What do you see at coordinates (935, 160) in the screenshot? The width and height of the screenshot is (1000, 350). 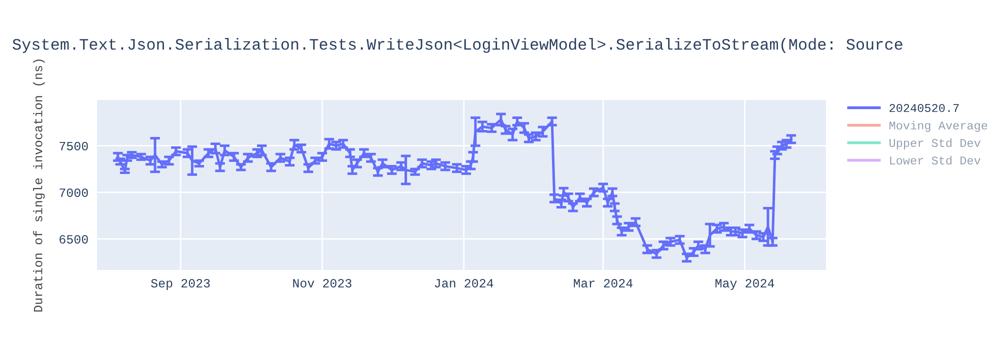 I see `legend-label: Lower Std Dev` at bounding box center [935, 160].